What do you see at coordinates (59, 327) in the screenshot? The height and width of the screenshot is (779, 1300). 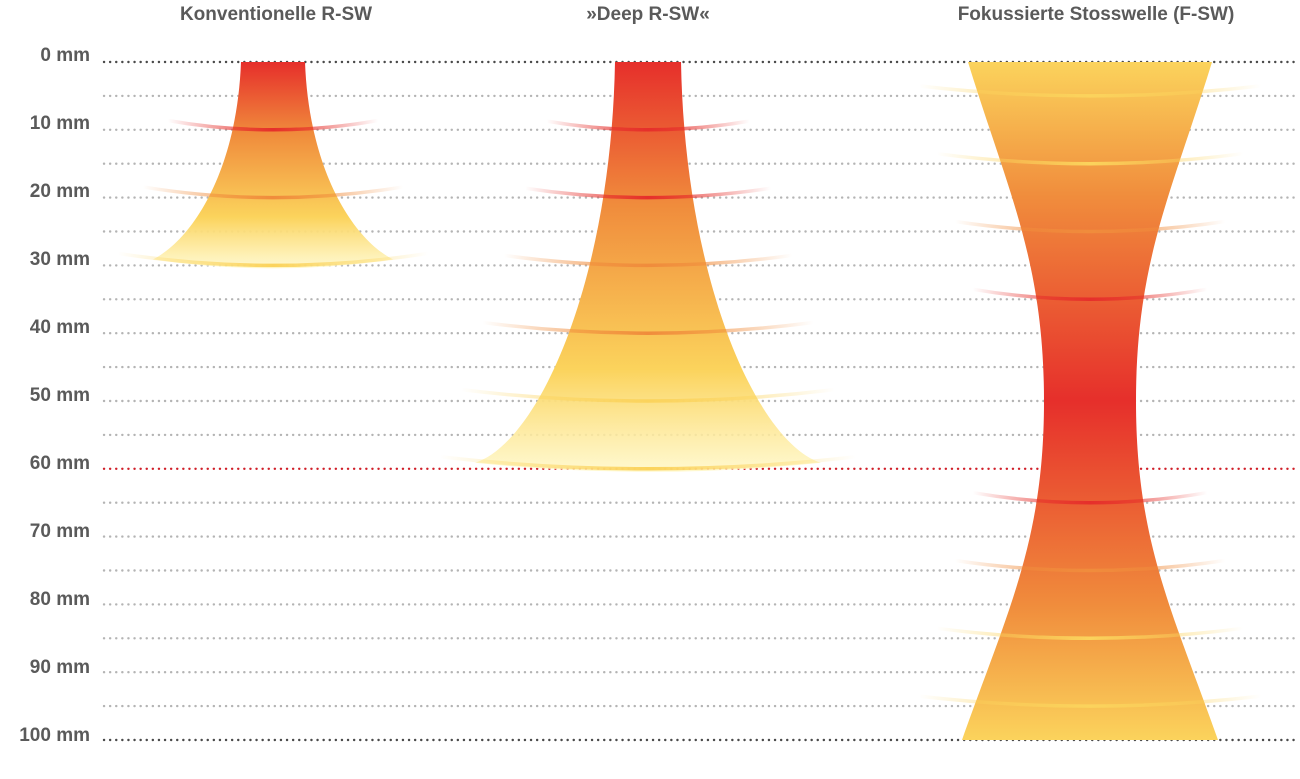 I see `depth-label-40: 40 mm` at bounding box center [59, 327].